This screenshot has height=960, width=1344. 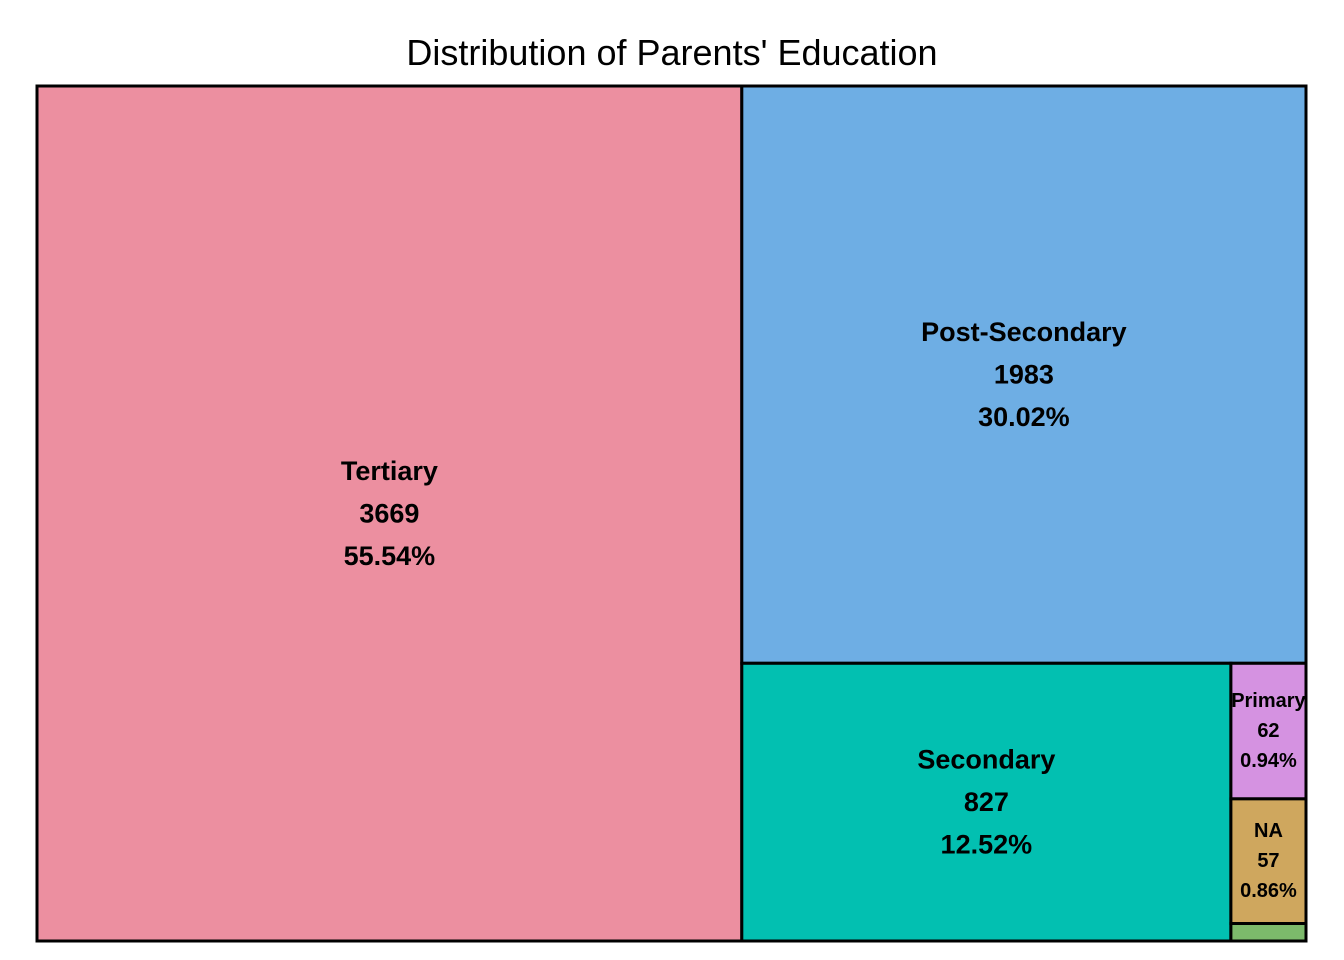 What do you see at coordinates (672, 52) in the screenshot?
I see `chart-title: Distribution of Parents' Education` at bounding box center [672, 52].